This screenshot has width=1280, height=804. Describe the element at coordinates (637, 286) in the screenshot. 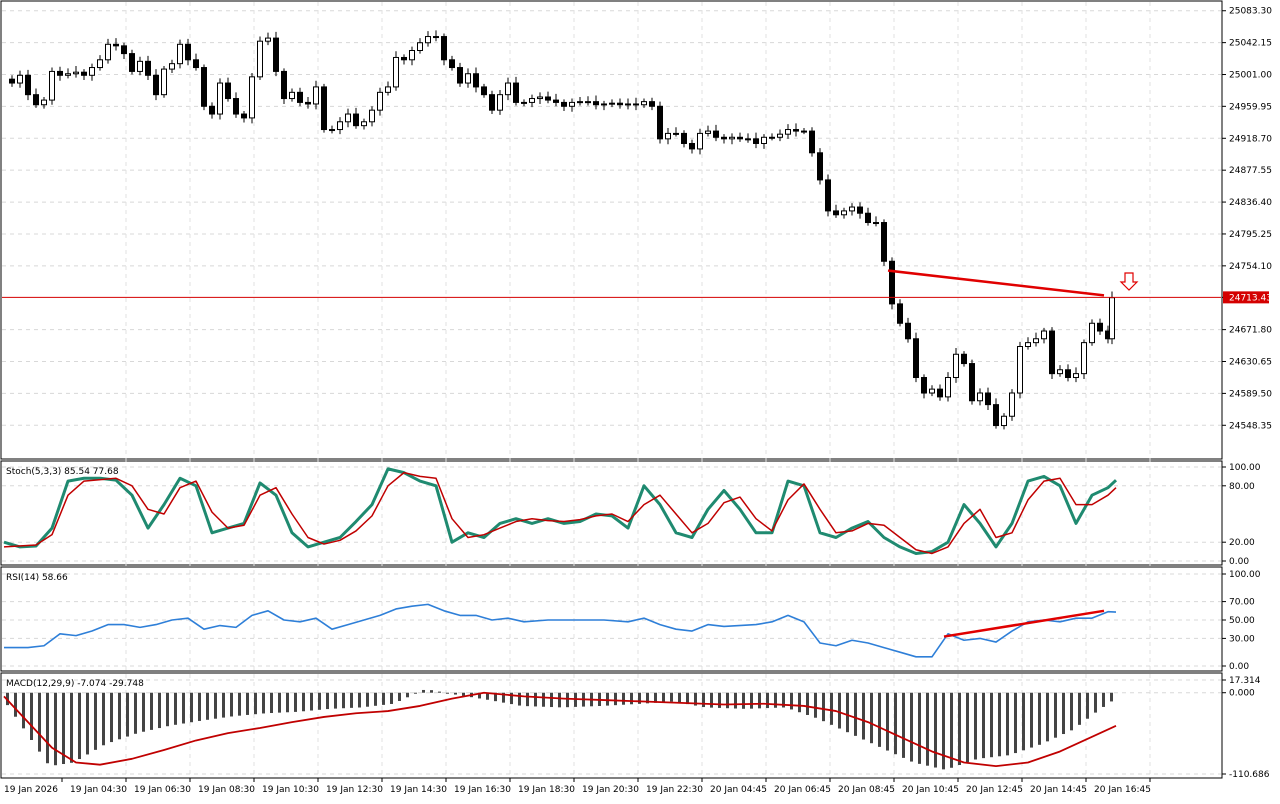

I see `overlays: 24713.43` at that location.